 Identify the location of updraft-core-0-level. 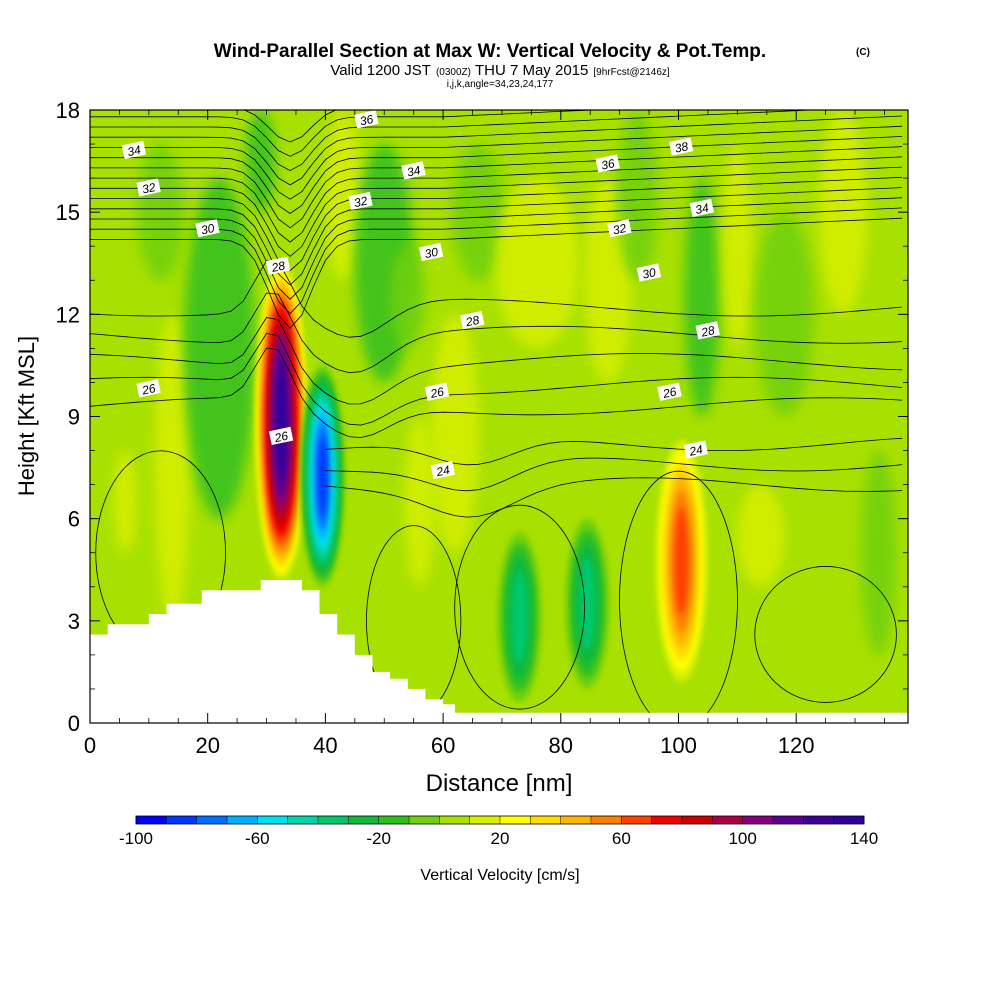
(281, 421).